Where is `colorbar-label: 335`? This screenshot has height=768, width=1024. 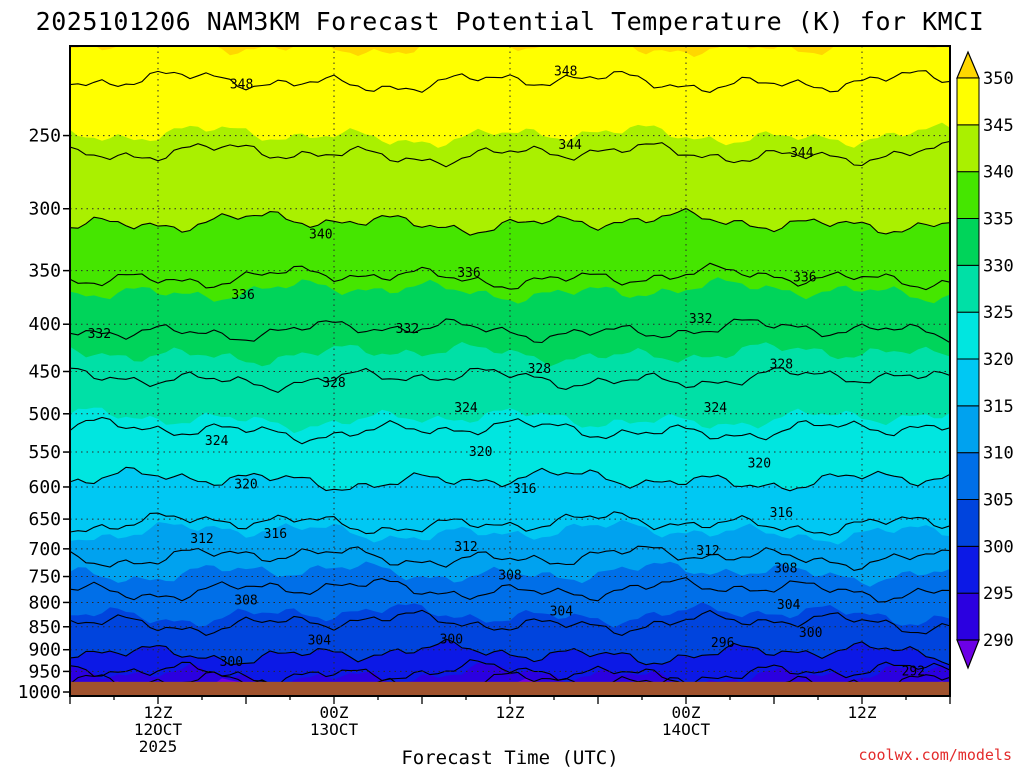
colorbar-label: 335 is located at coordinates (998, 220).